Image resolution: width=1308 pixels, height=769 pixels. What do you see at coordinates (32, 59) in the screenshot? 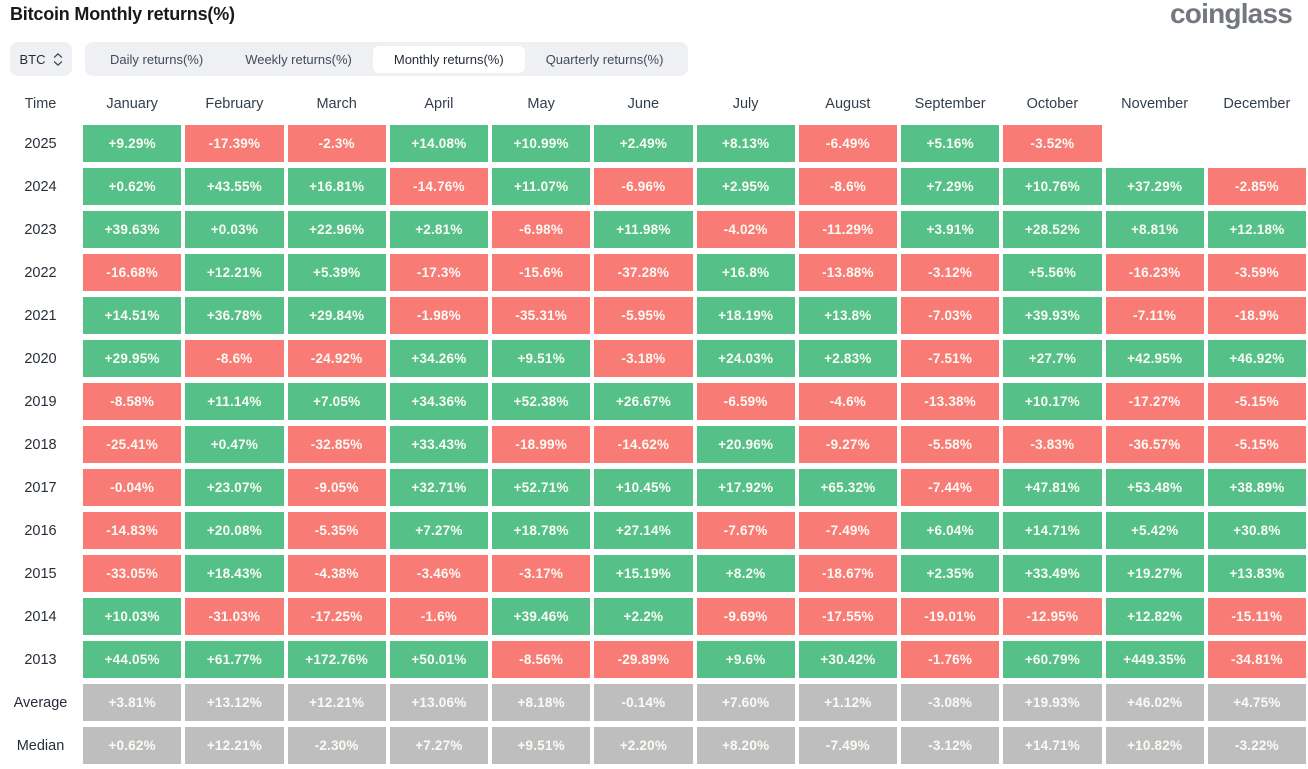
I see `symbol-select-value: BTC` at bounding box center [32, 59].